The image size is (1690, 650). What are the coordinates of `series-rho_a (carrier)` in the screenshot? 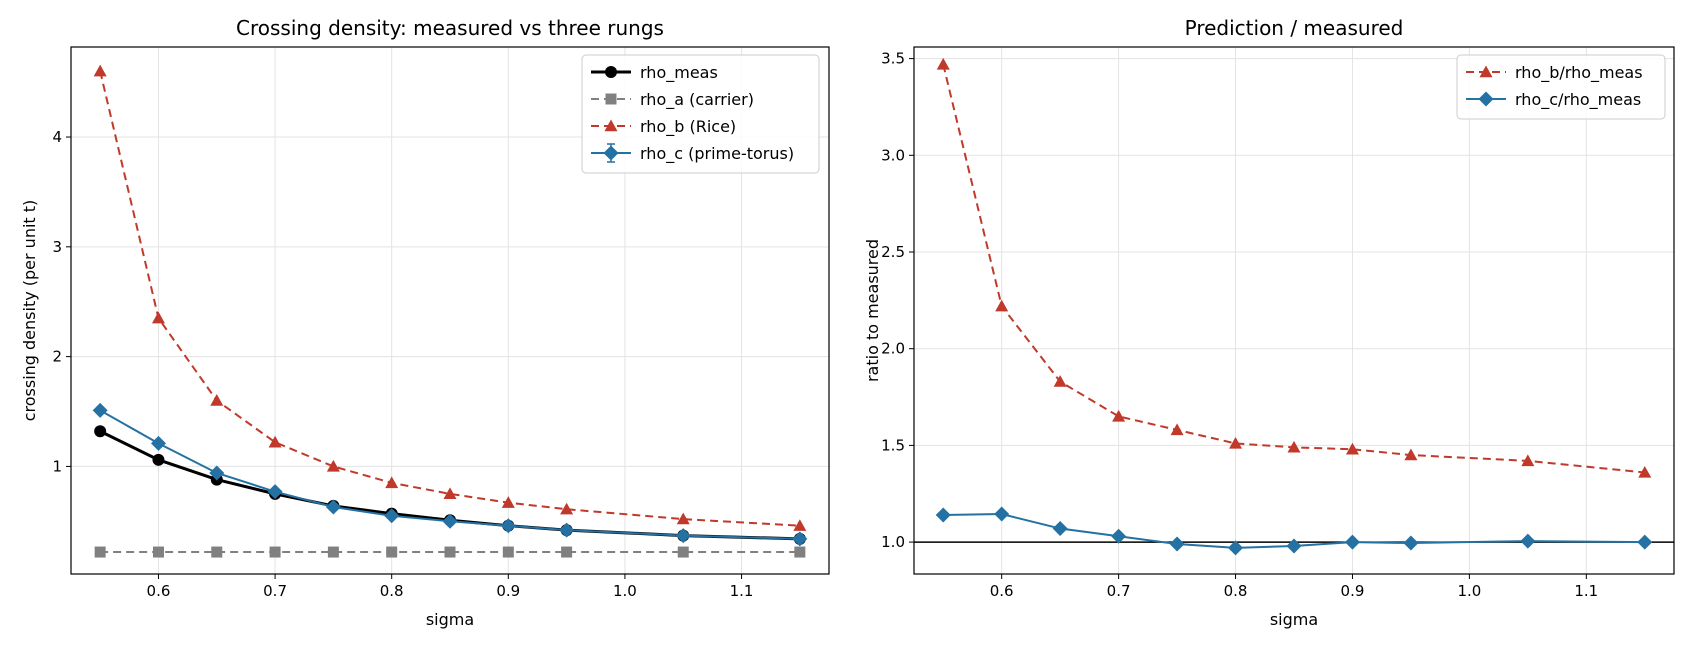 It's located at (450, 552).